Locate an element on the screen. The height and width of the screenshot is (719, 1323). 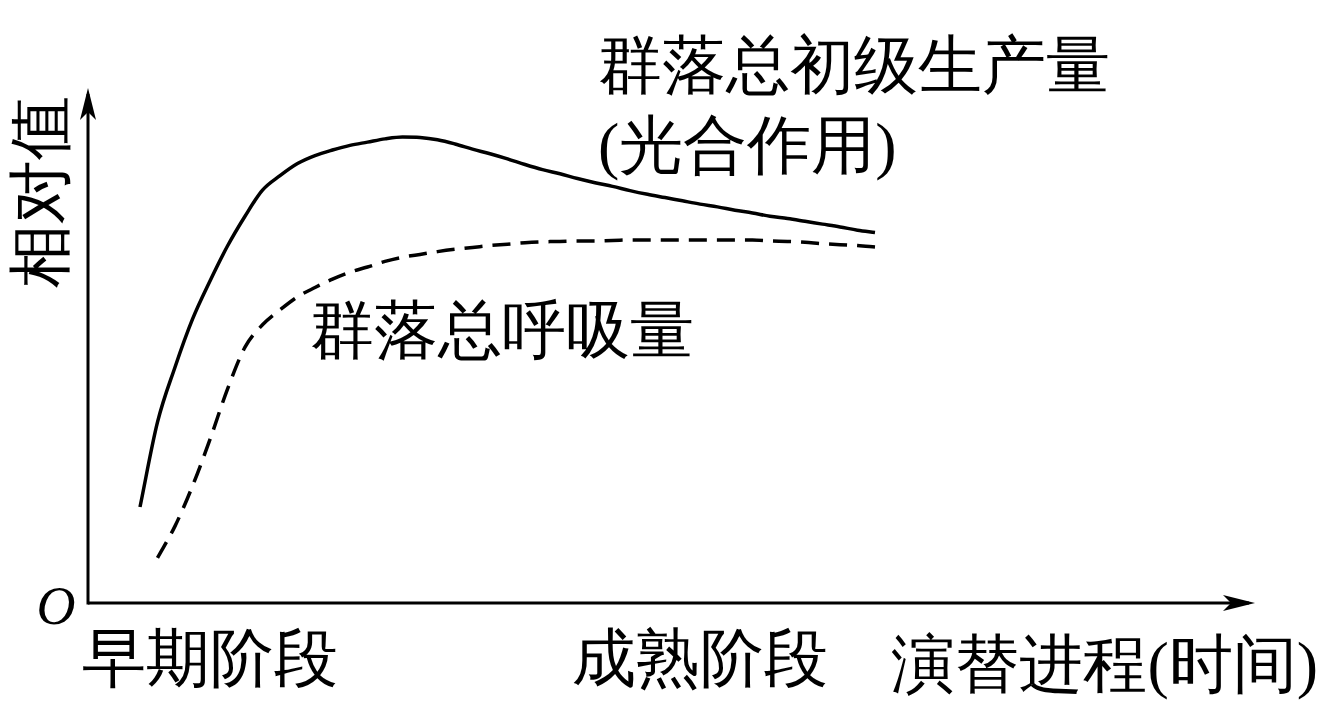
x-axis-title: 演替进程(时间) is located at coordinates (1104, 664).